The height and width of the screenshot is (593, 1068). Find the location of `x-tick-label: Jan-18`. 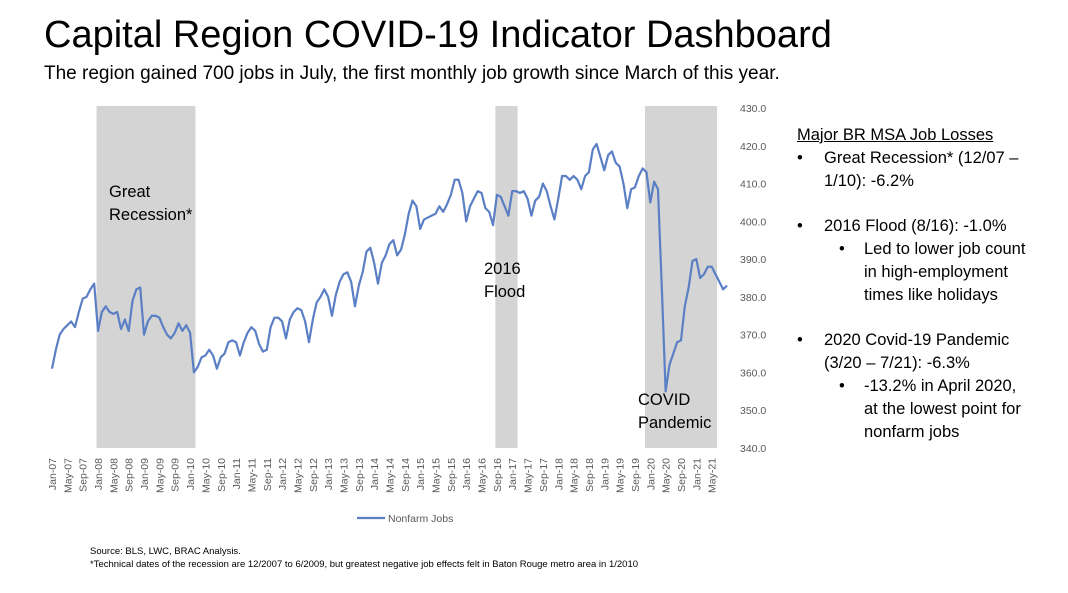

x-tick-label: Jan-18 is located at coordinates (559, 474).